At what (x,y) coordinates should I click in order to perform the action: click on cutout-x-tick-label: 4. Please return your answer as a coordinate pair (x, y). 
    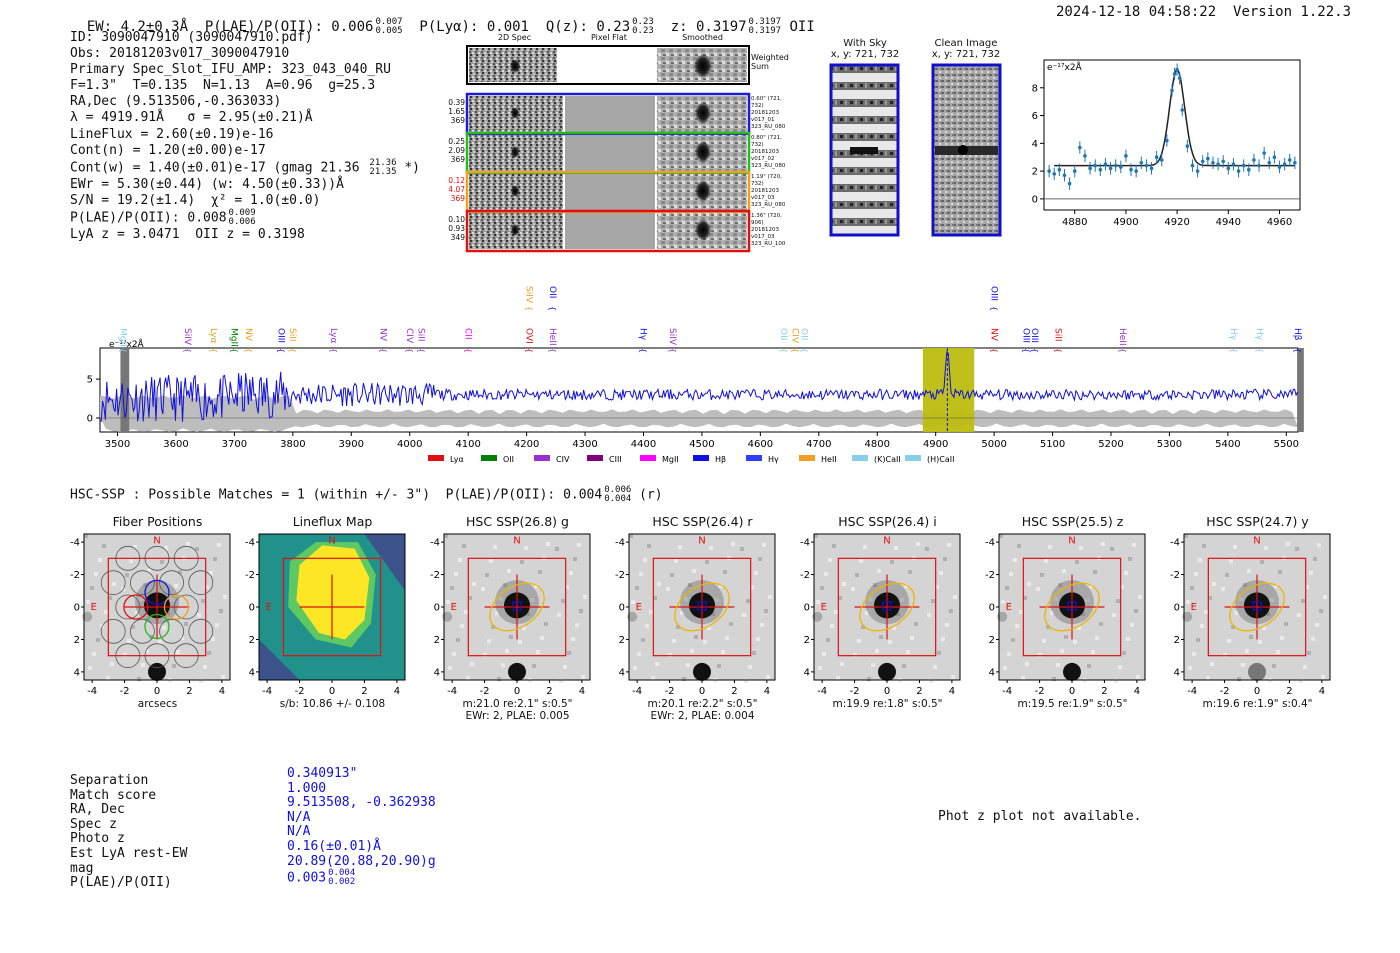
    Looking at the image, I should click on (222, 691).